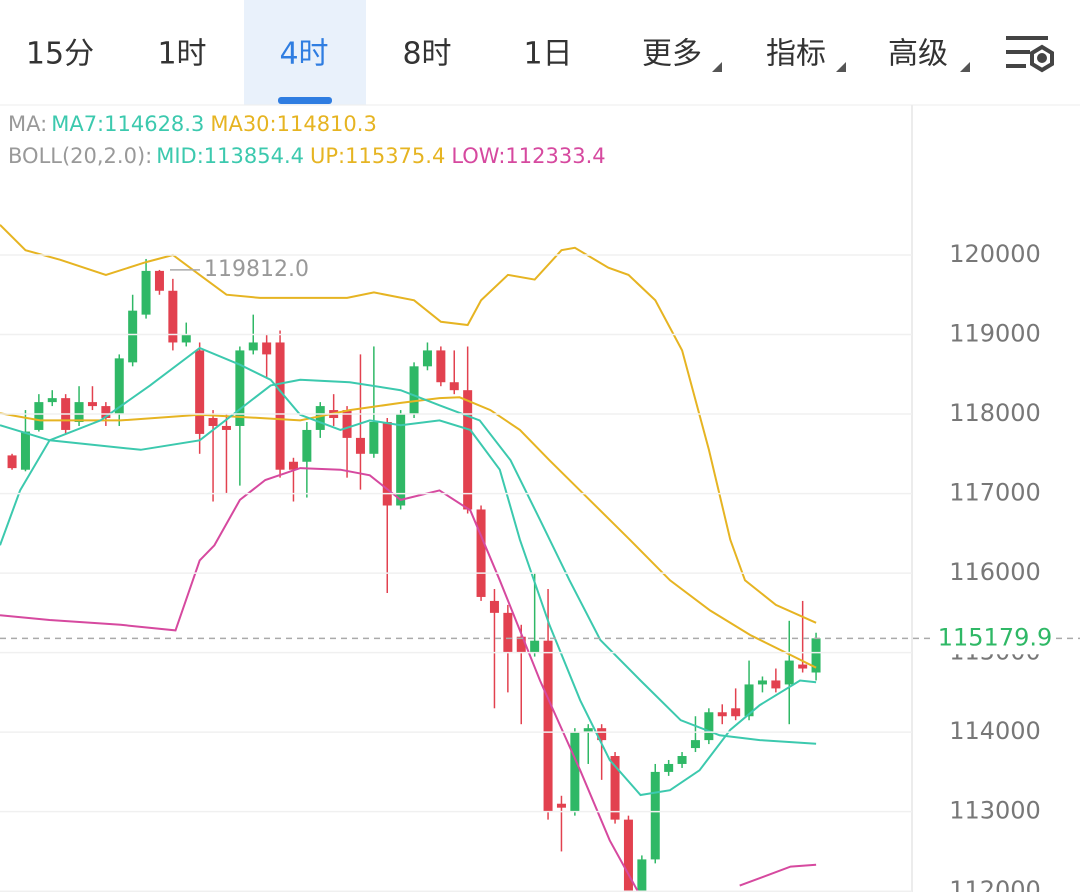 The image size is (1080, 892). What do you see at coordinates (918, 54) in the screenshot?
I see `tab: 高级` at bounding box center [918, 54].